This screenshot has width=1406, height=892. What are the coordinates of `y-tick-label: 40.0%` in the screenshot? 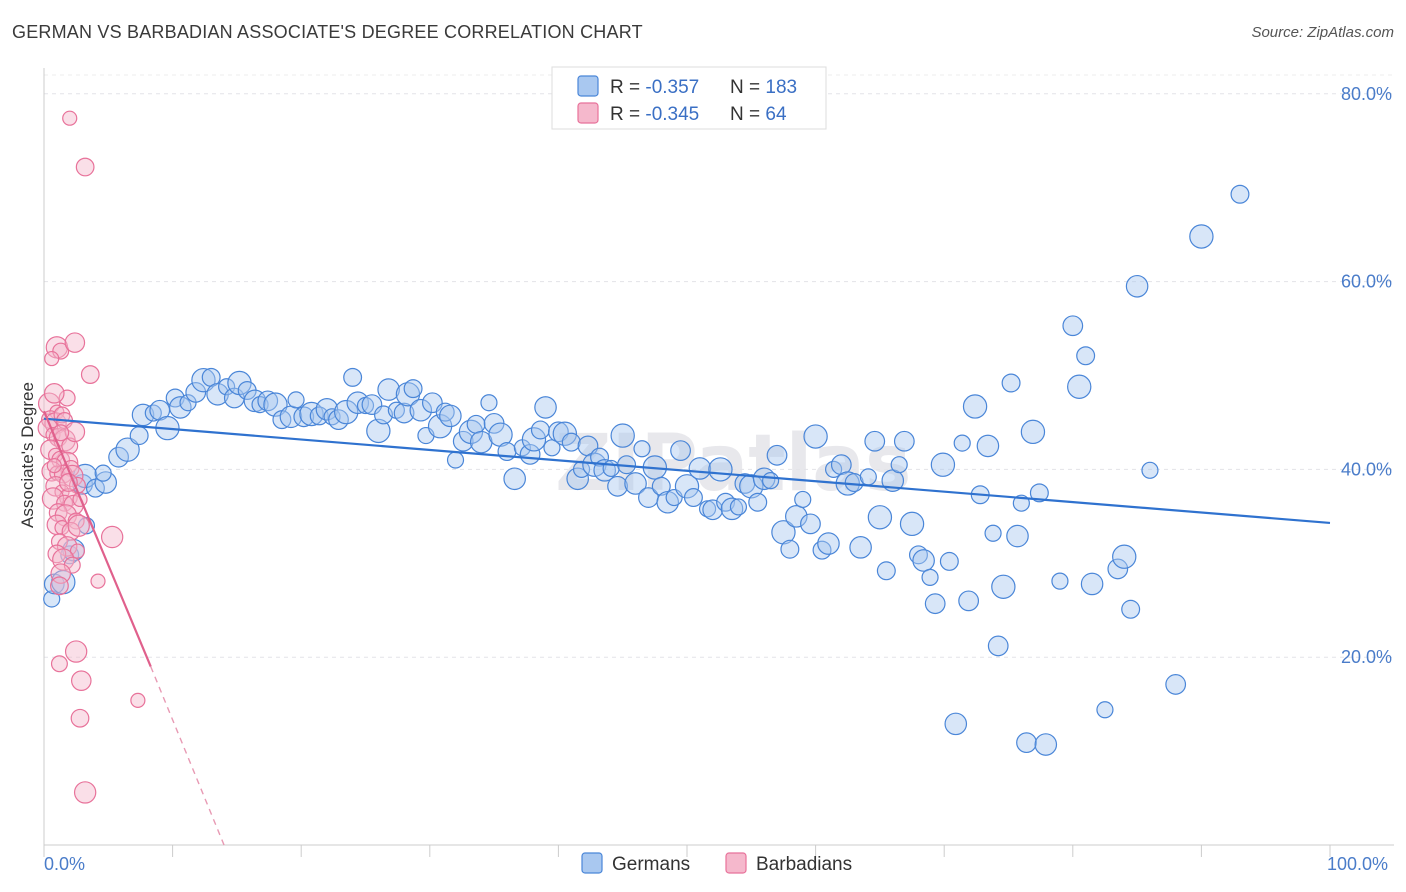 It's located at (1366, 469).